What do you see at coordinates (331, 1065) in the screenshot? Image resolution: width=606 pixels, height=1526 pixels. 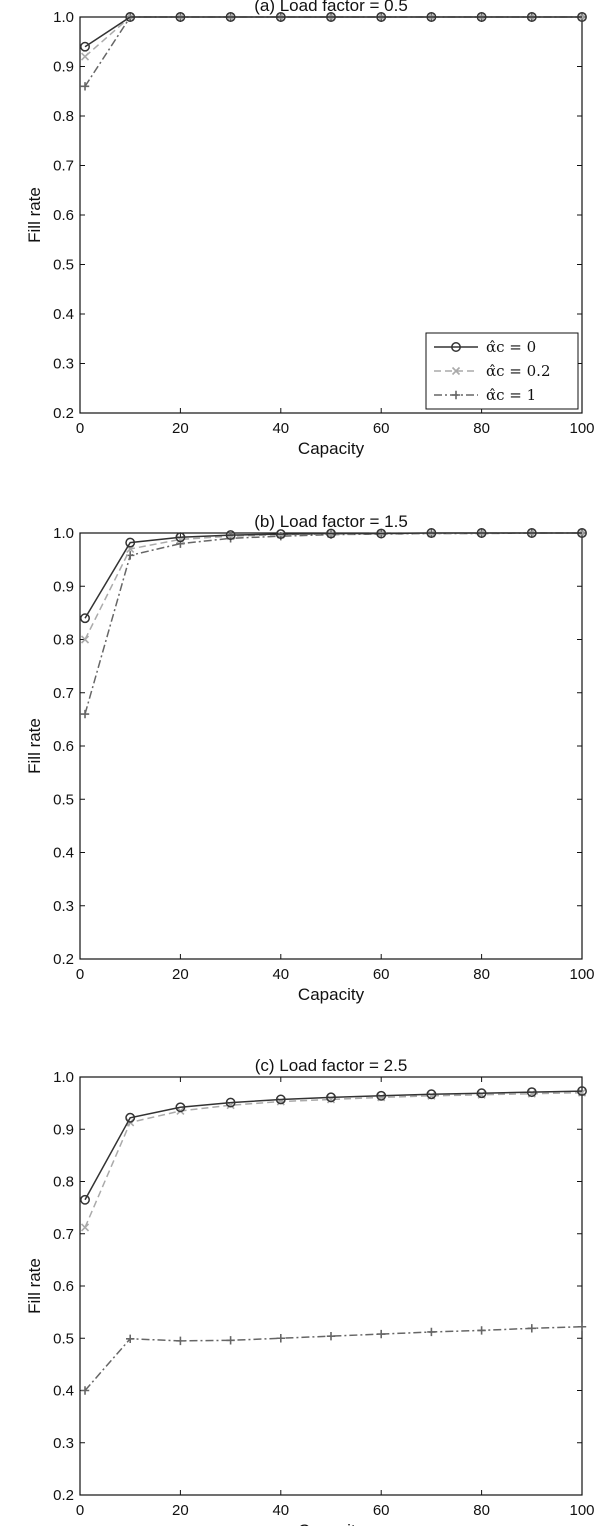 I see `chart-title: (c) Load factor = 2.5` at bounding box center [331, 1065].